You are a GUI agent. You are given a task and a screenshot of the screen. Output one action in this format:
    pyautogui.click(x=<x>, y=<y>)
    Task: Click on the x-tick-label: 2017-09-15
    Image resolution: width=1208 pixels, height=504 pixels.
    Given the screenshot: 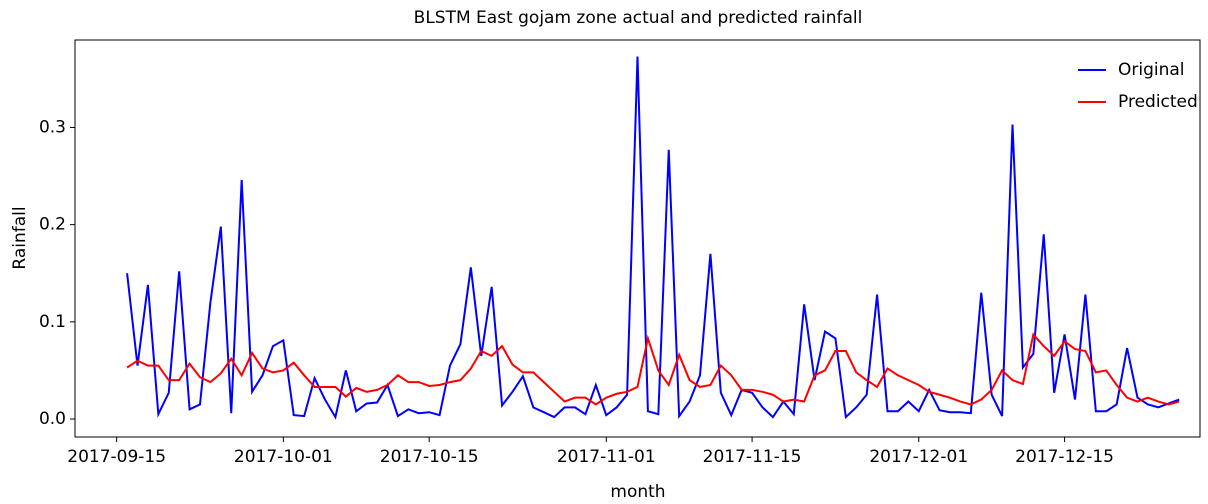 What is the action you would take?
    pyautogui.click(x=116, y=457)
    